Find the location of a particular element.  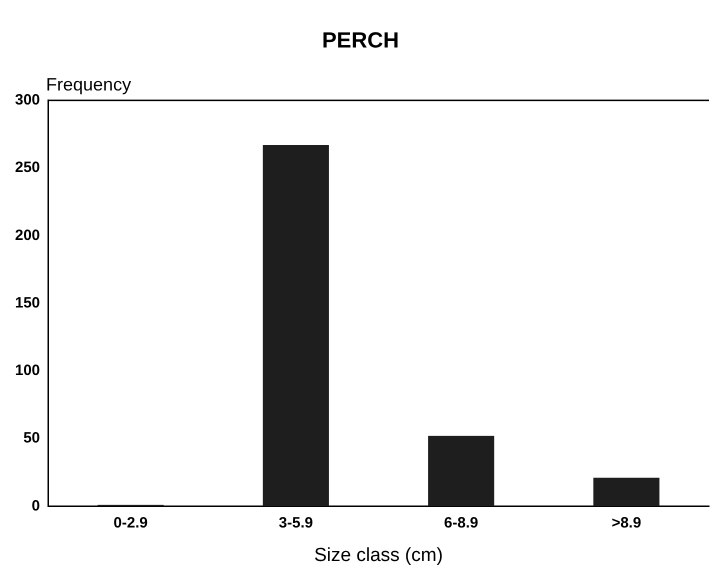

x-axis-title: Size class (cm) is located at coordinates (378, 555).